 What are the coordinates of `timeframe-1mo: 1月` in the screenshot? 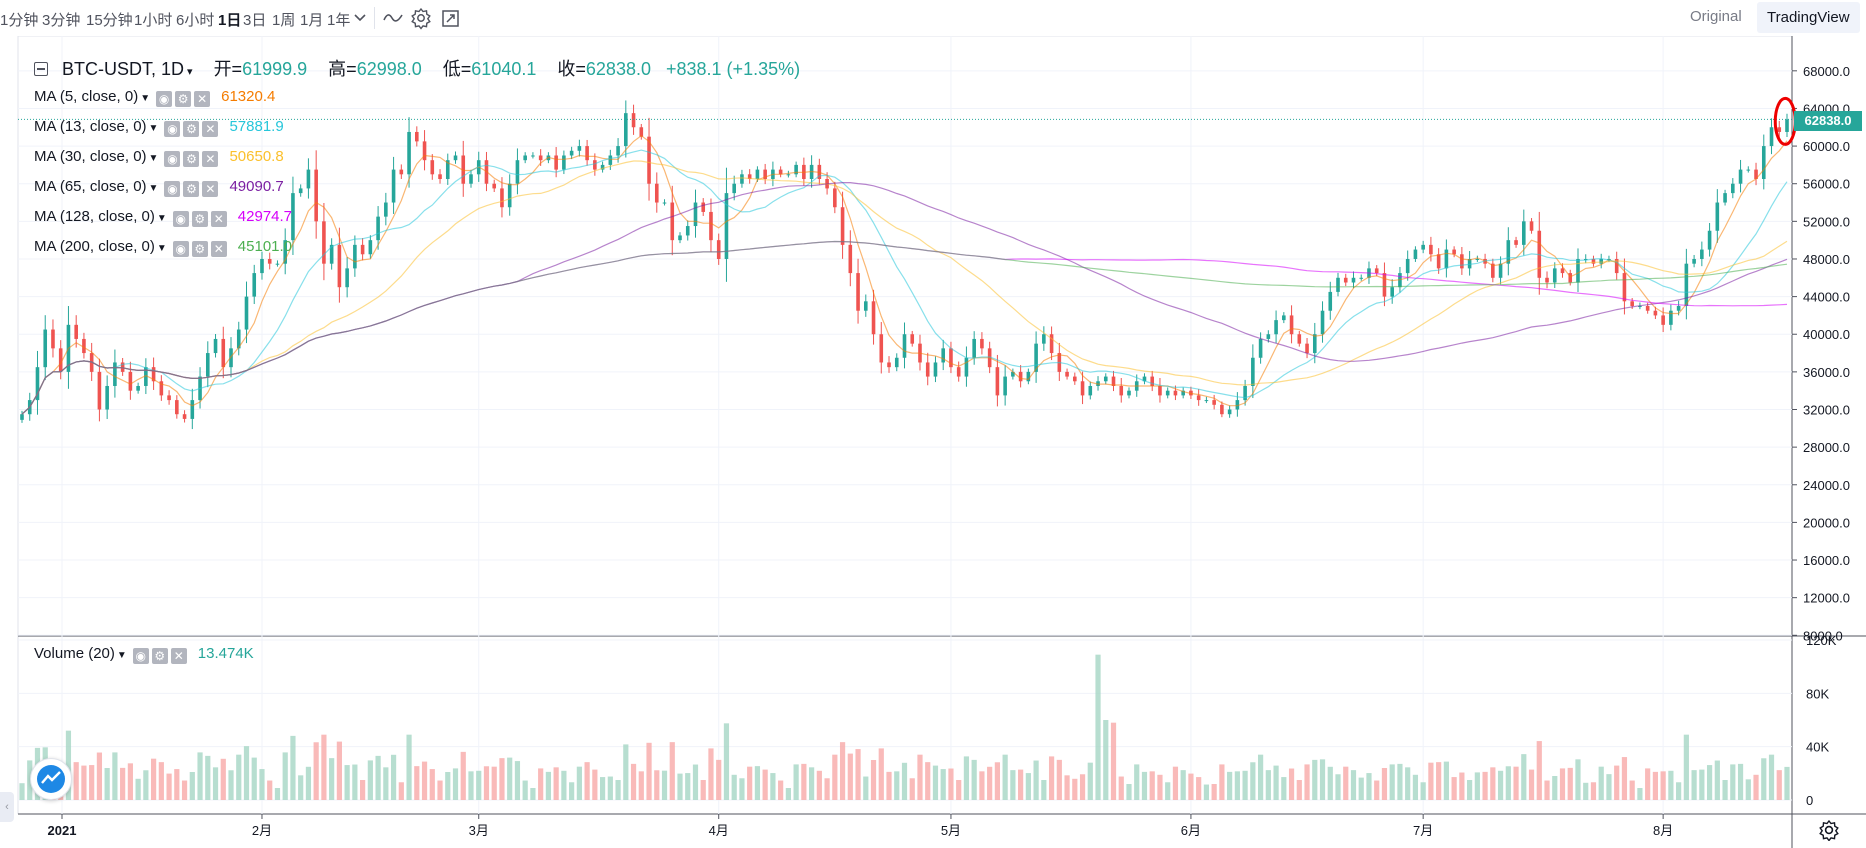 It's located at (312, 20).